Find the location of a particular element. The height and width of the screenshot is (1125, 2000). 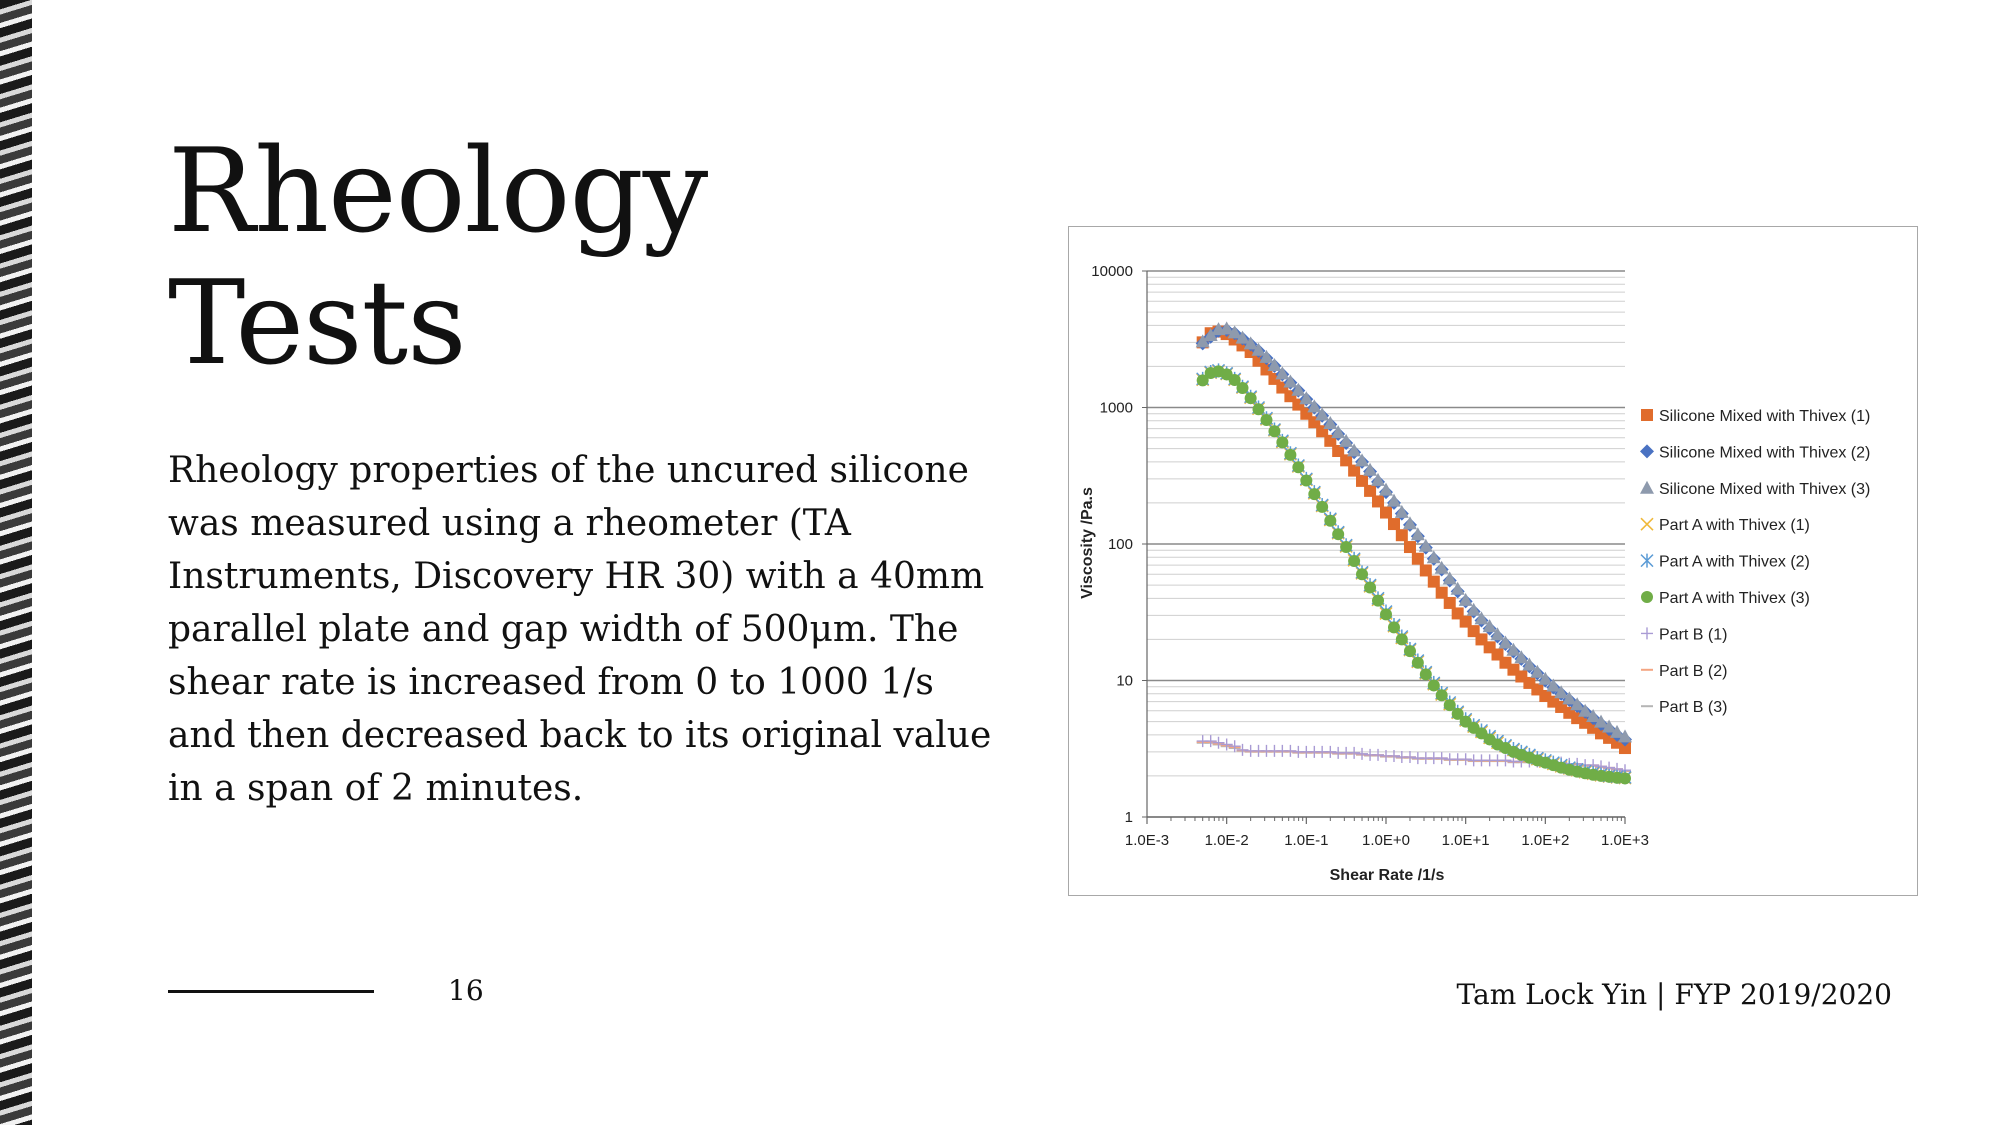

y-tick-label: 10 is located at coordinates (1124, 681).